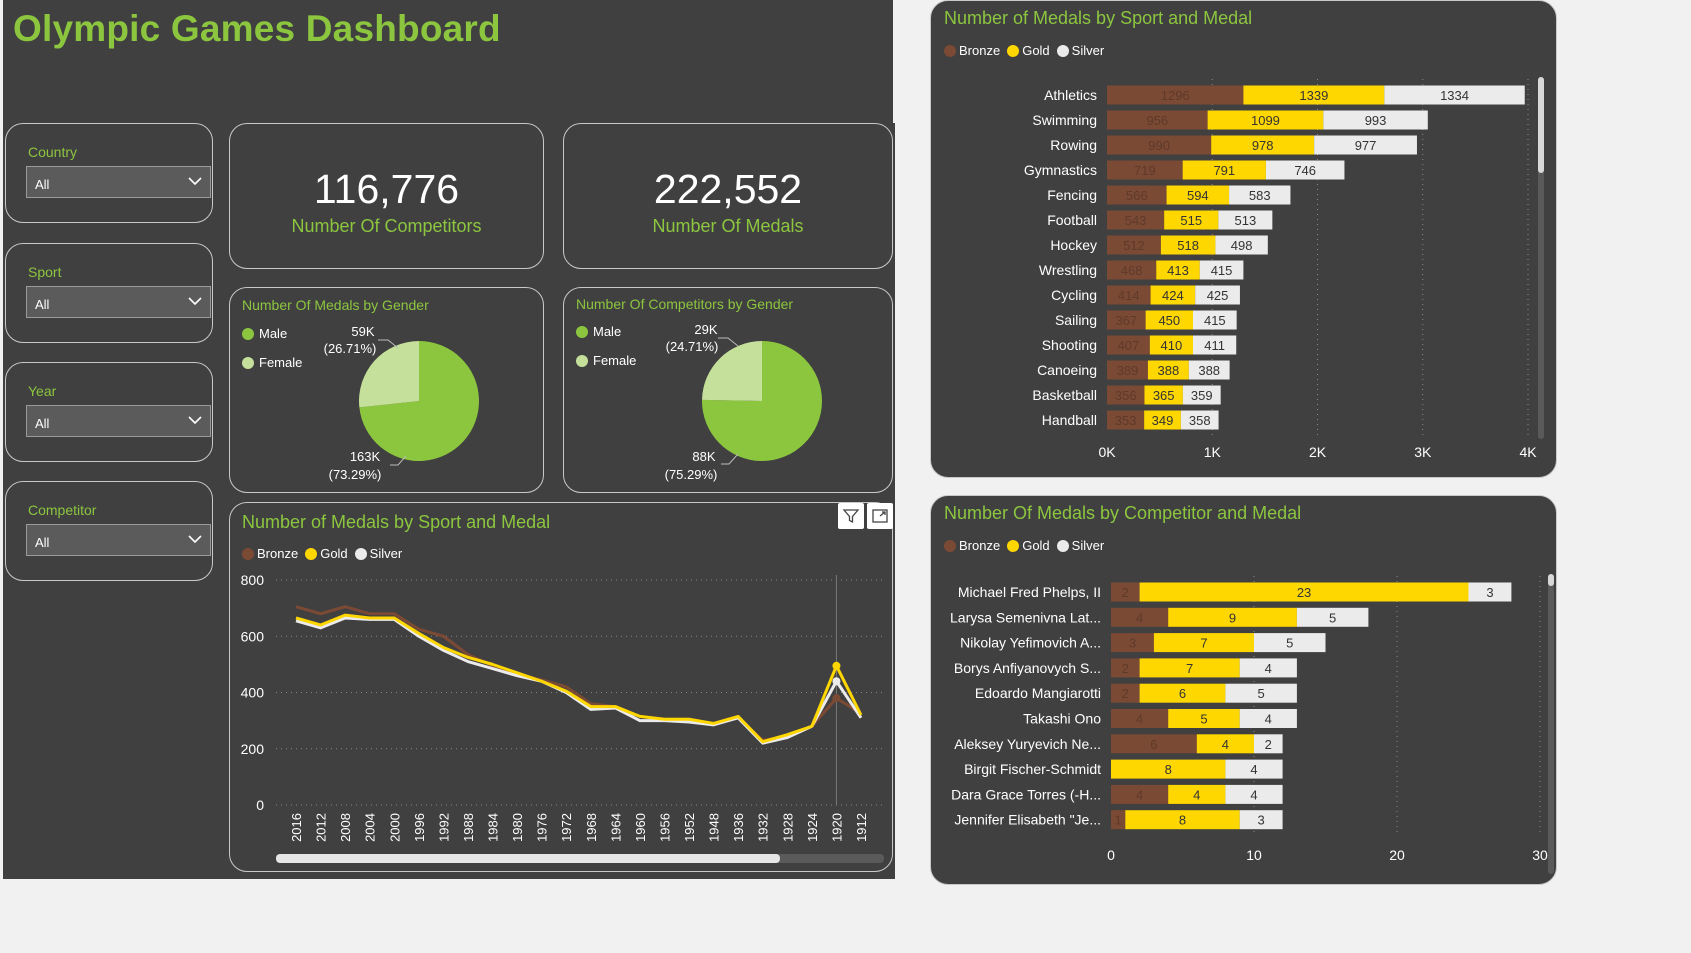 Image resolution: width=1691 pixels, height=953 pixels. Describe the element at coordinates (1551, 724) in the screenshot. I see `scrollbar-track` at that location.